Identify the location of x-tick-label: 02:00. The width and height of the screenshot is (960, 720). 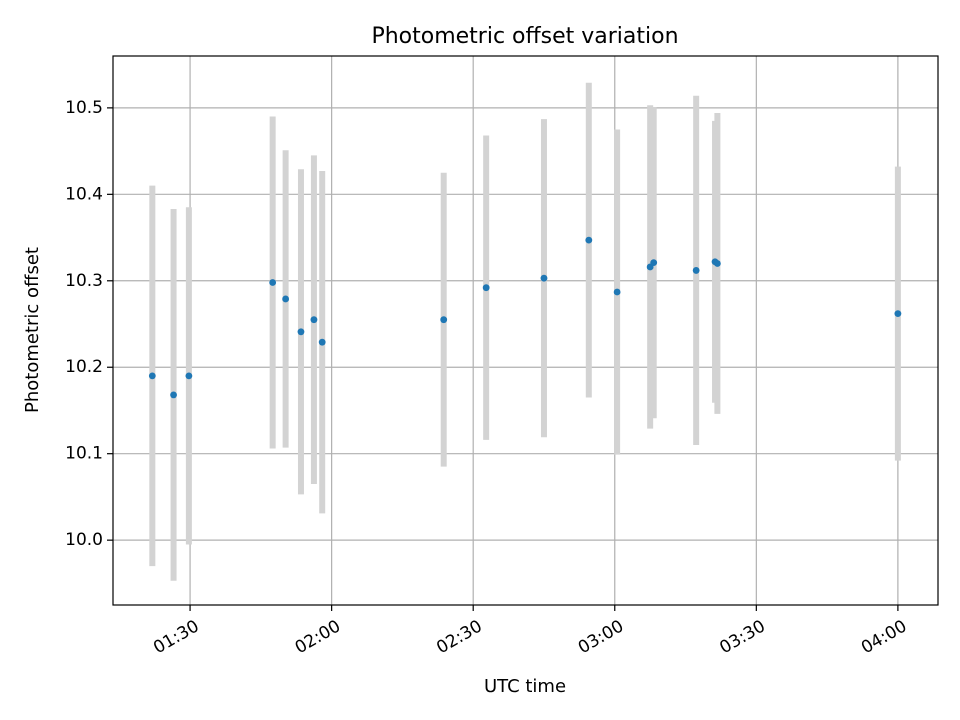
(318, 637).